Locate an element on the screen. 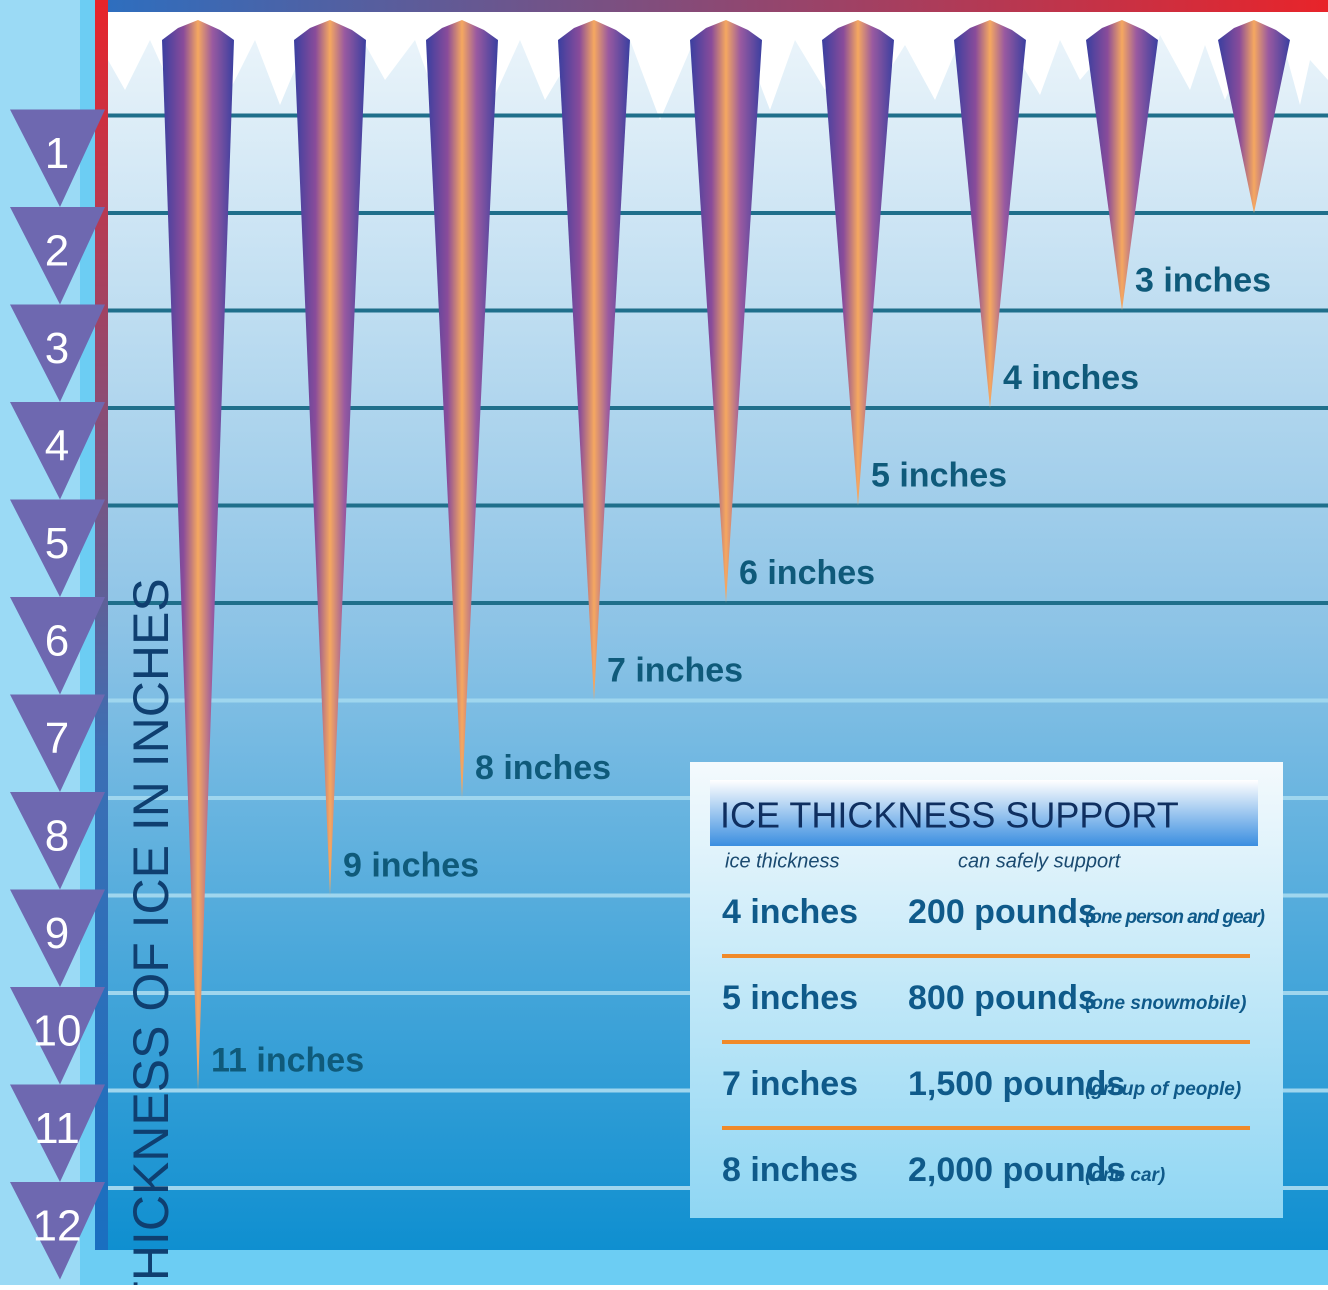  table-note: (one person and gear) is located at coordinates (1175, 917).